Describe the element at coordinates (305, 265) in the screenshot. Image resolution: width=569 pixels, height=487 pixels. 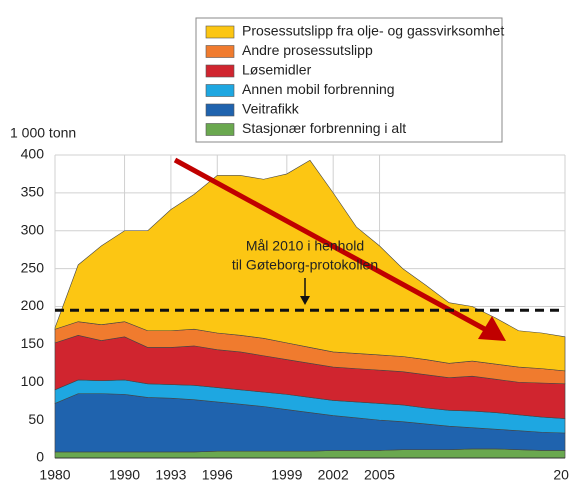
I see `annotation: til Gøteborg-protokollen` at that location.